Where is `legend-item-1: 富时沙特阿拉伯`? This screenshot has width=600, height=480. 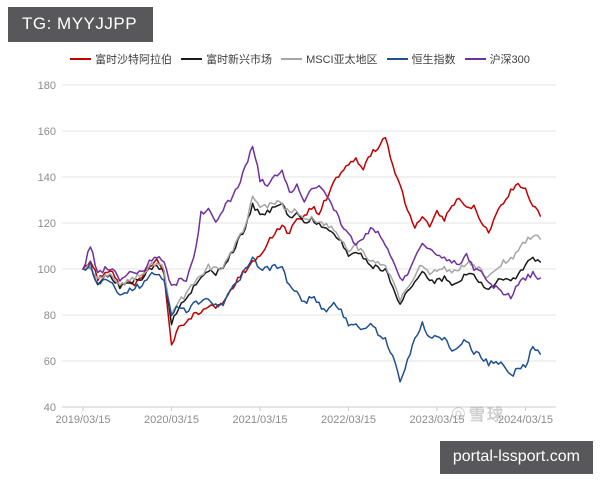
legend-item-1: 富时沙特阿拉伯 is located at coordinates (121, 59).